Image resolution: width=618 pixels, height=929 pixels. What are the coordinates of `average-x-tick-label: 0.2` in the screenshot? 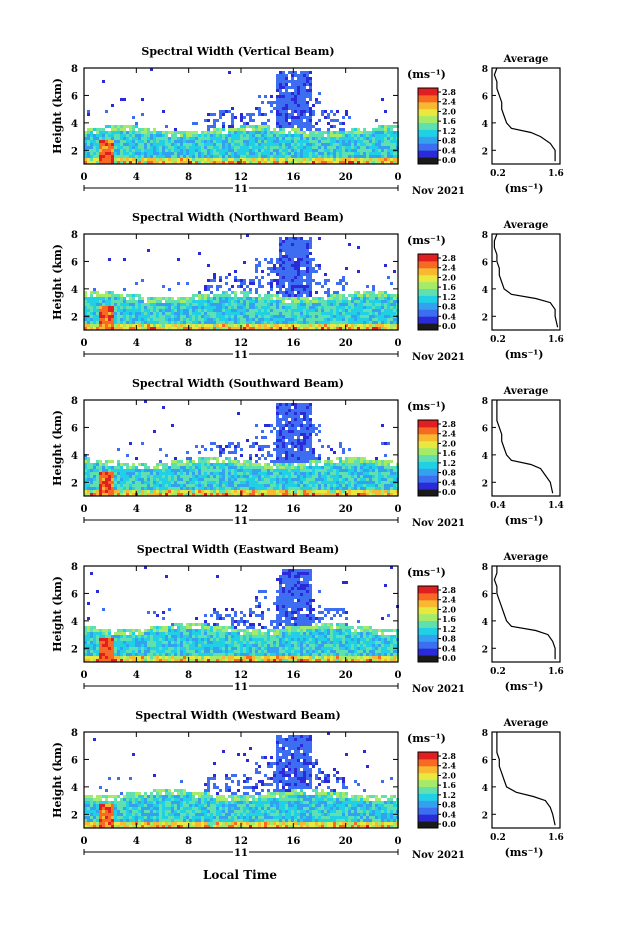 It's located at (498, 174).